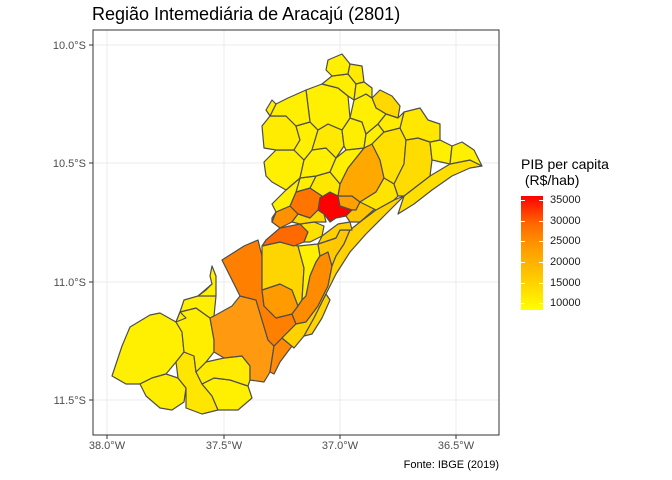  What do you see at coordinates (70, 401) in the screenshot?
I see `y-tick-label: 11.5°S` at bounding box center [70, 401].